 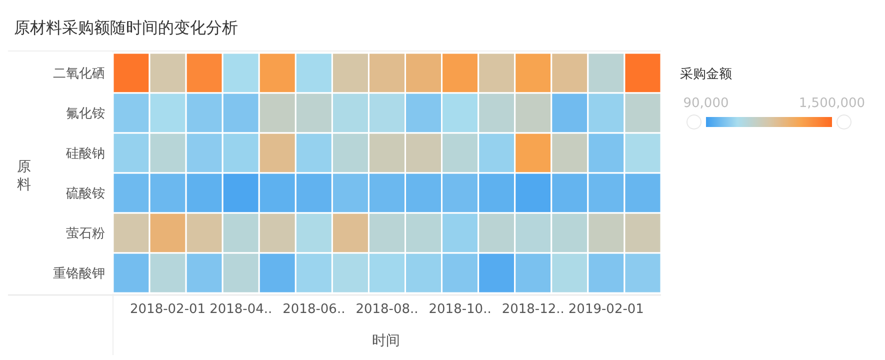 I want to click on color-bar-label: 90,000, so click(x=706, y=103).